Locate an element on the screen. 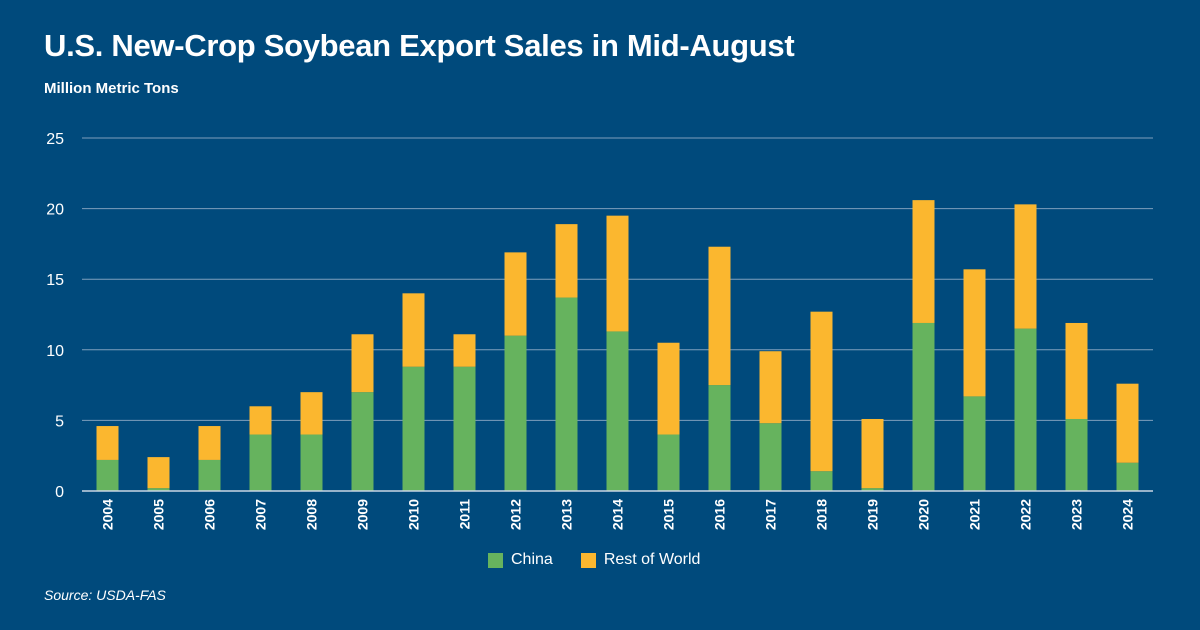 Image resolution: width=1200 pixels, height=630 pixels. x-tick-label: 2004 is located at coordinates (108, 514).